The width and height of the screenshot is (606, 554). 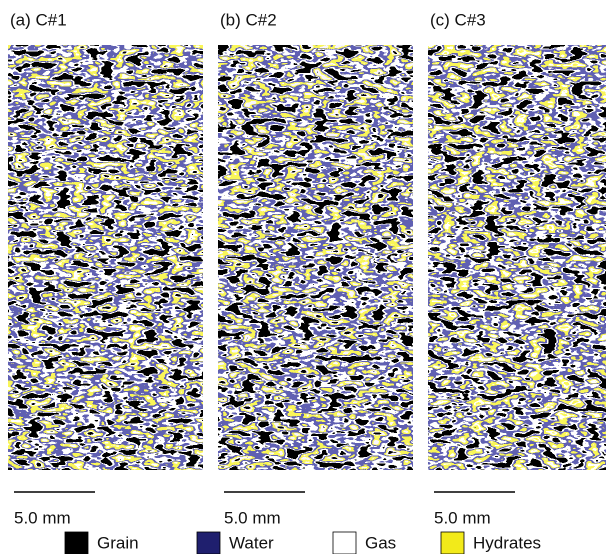 What do you see at coordinates (380, 542) in the screenshot?
I see `legend-label: Gas` at bounding box center [380, 542].